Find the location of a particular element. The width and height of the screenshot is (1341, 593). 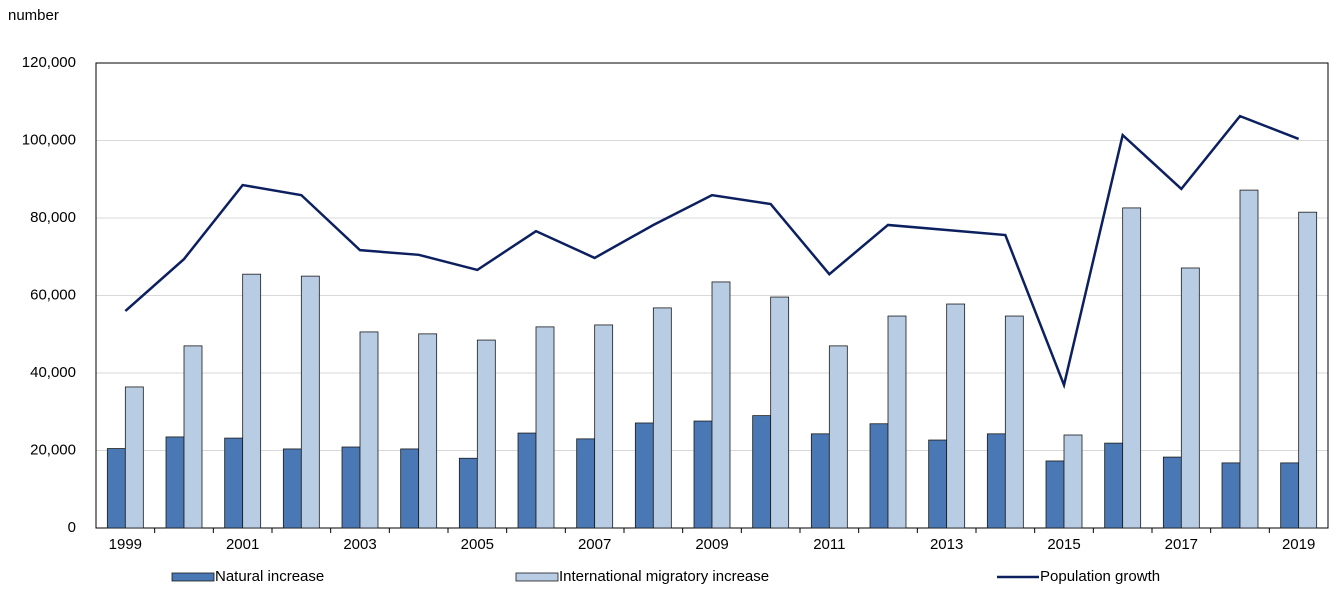

y-tick-label: 60,000 is located at coordinates (53, 294).